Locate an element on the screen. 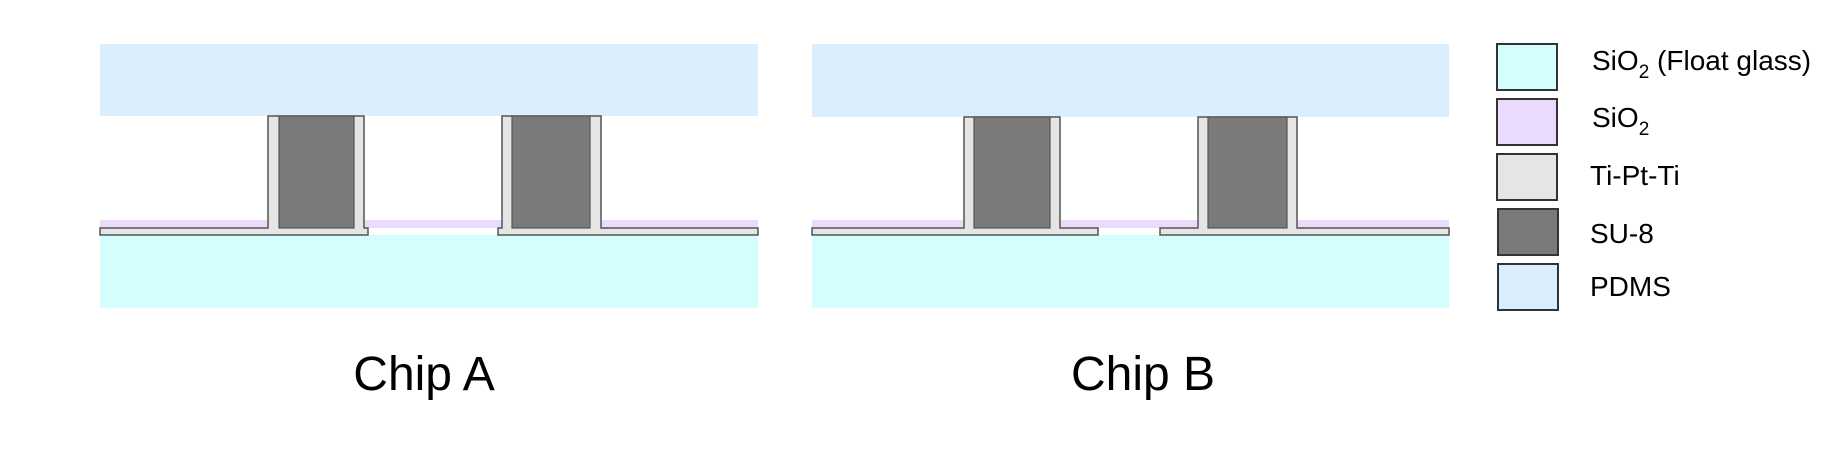 This screenshot has width=1832, height=473. chip-b-right-su8-pillar is located at coordinates (1247, 172).